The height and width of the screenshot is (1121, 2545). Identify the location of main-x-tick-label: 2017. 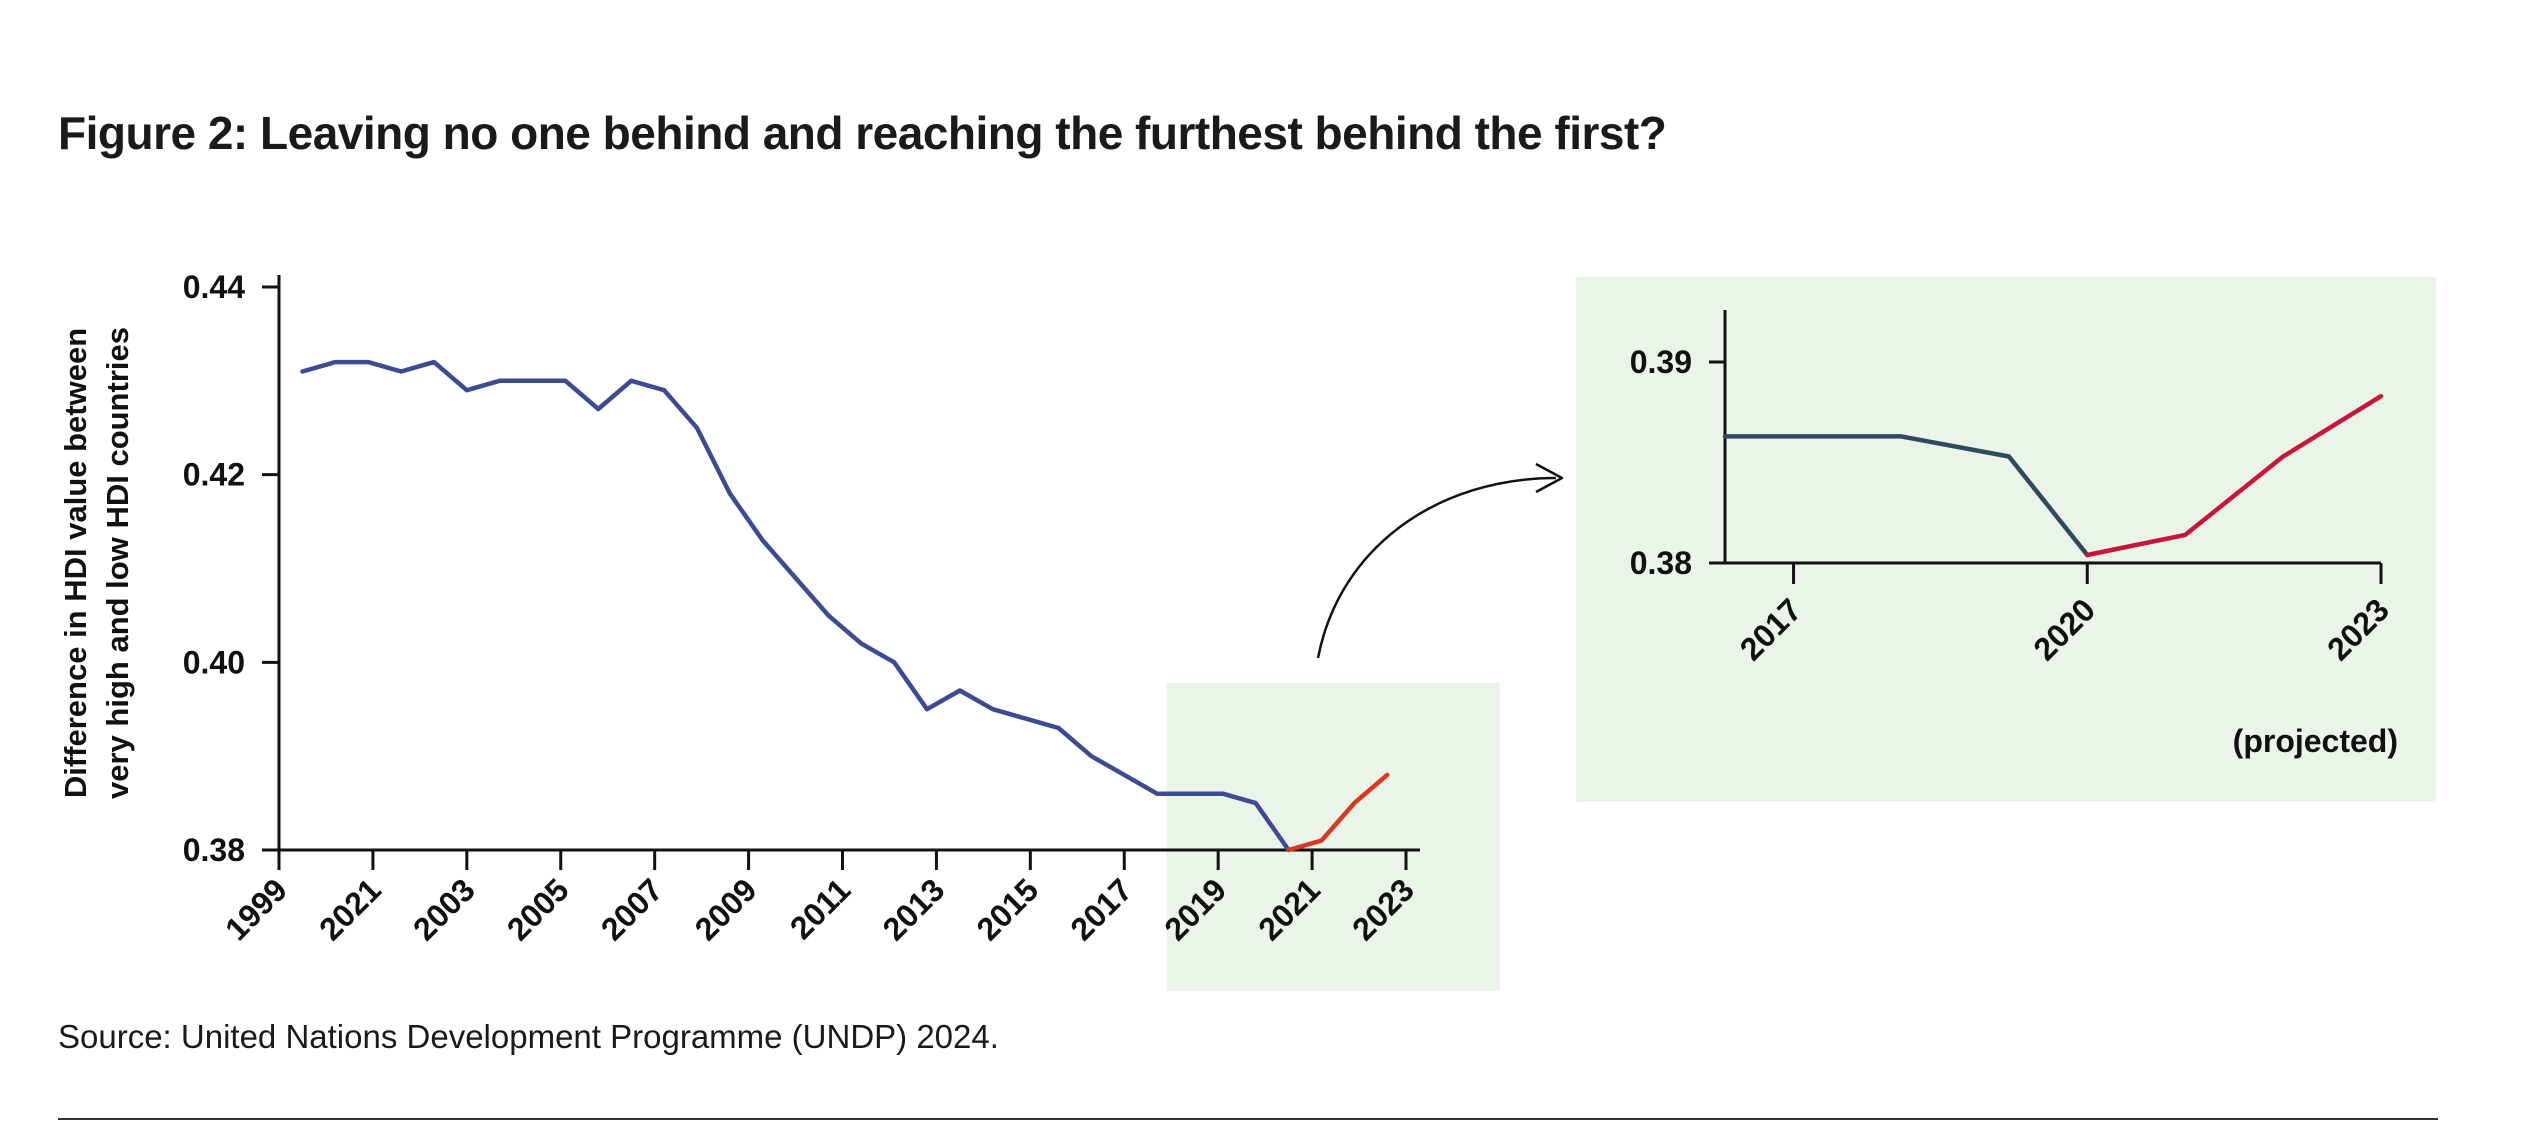
(1101, 909).